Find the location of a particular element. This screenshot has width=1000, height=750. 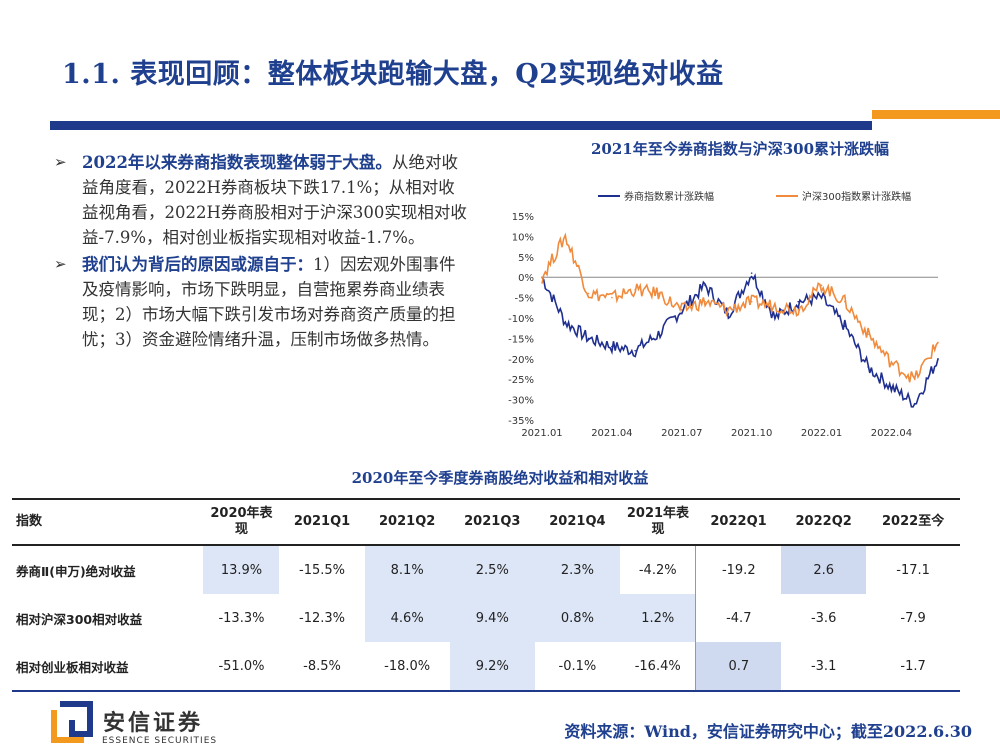

table-cell: -8.5% is located at coordinates (322, 667).